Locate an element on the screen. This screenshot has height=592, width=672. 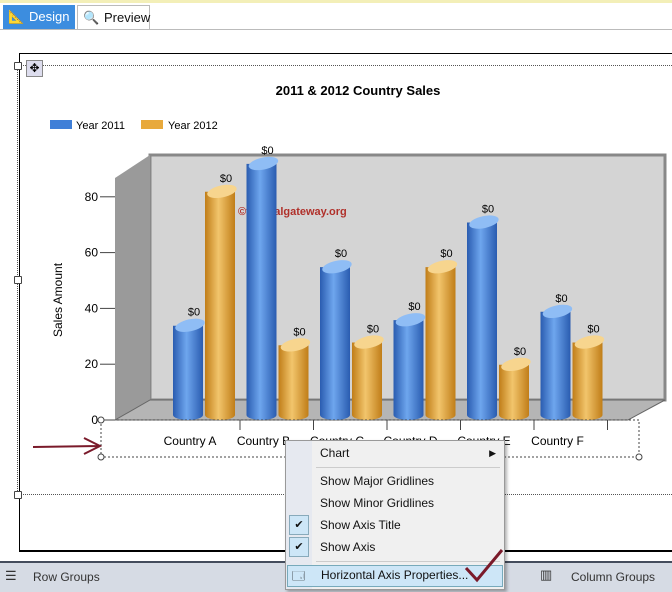
x-tick-label: Country A is located at coordinates (190, 441).